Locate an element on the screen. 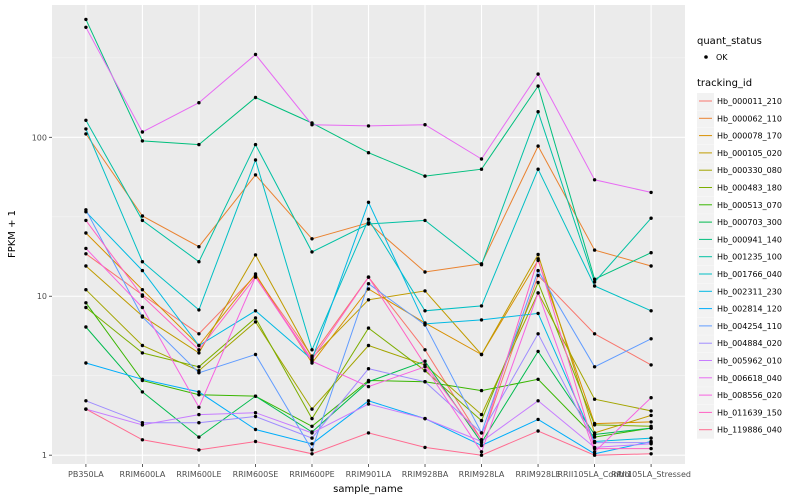 The height and width of the screenshot is (500, 800). y-axis: 1 10 100 is located at coordinates (42, 296).